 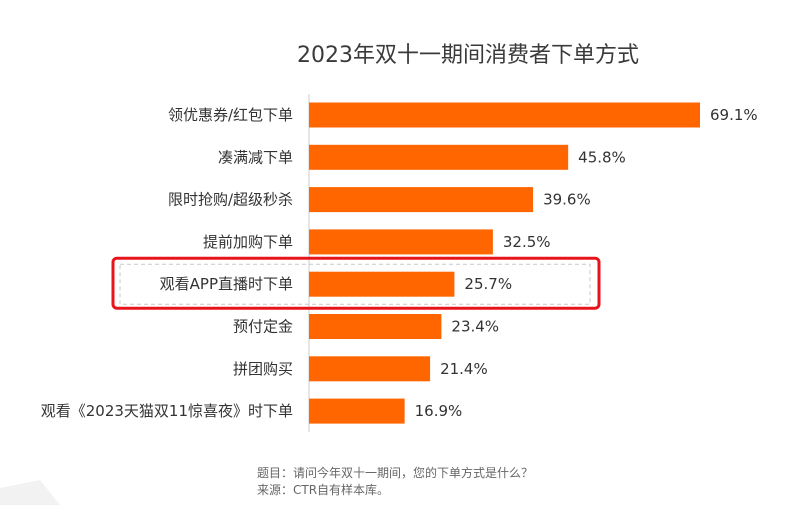 I want to click on corner-decoration, so click(x=30, y=492).